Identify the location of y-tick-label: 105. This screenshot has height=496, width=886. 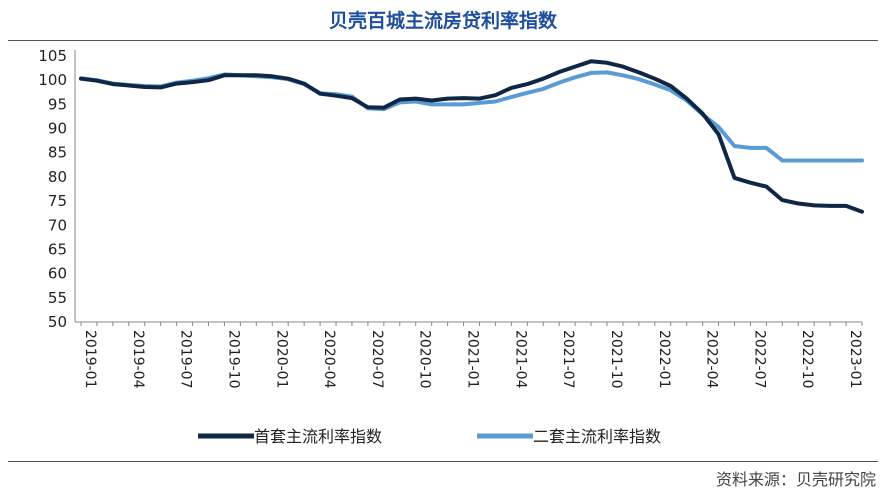
(52, 56).